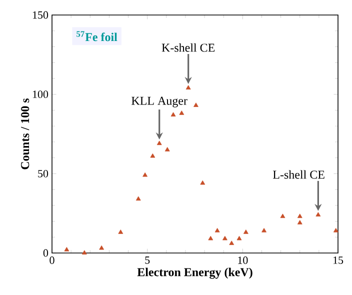 The height and width of the screenshot is (295, 352). I want to click on x-tick-label: 10, so click(243, 260).